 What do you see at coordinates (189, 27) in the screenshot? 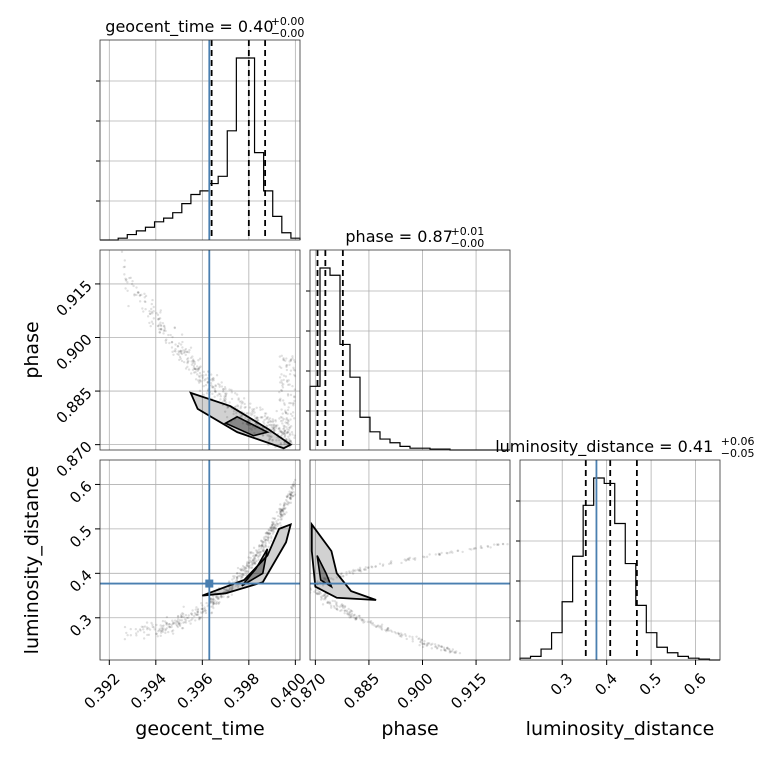
I see `title-main: geocent_time = 0.40` at bounding box center [189, 27].